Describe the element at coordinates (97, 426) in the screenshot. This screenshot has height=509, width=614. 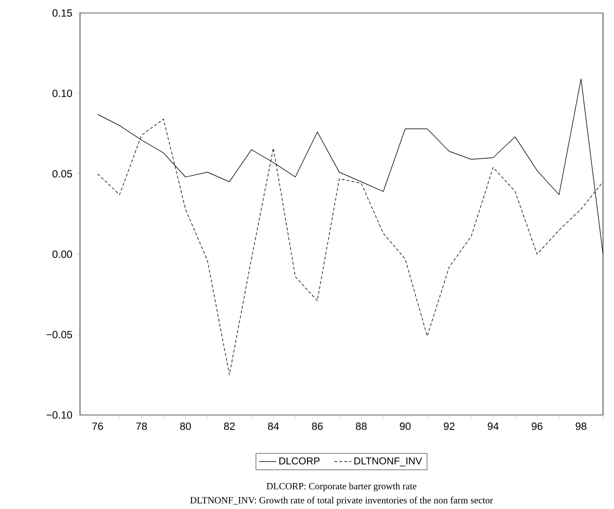
I see `x-tick-label: 76` at that location.